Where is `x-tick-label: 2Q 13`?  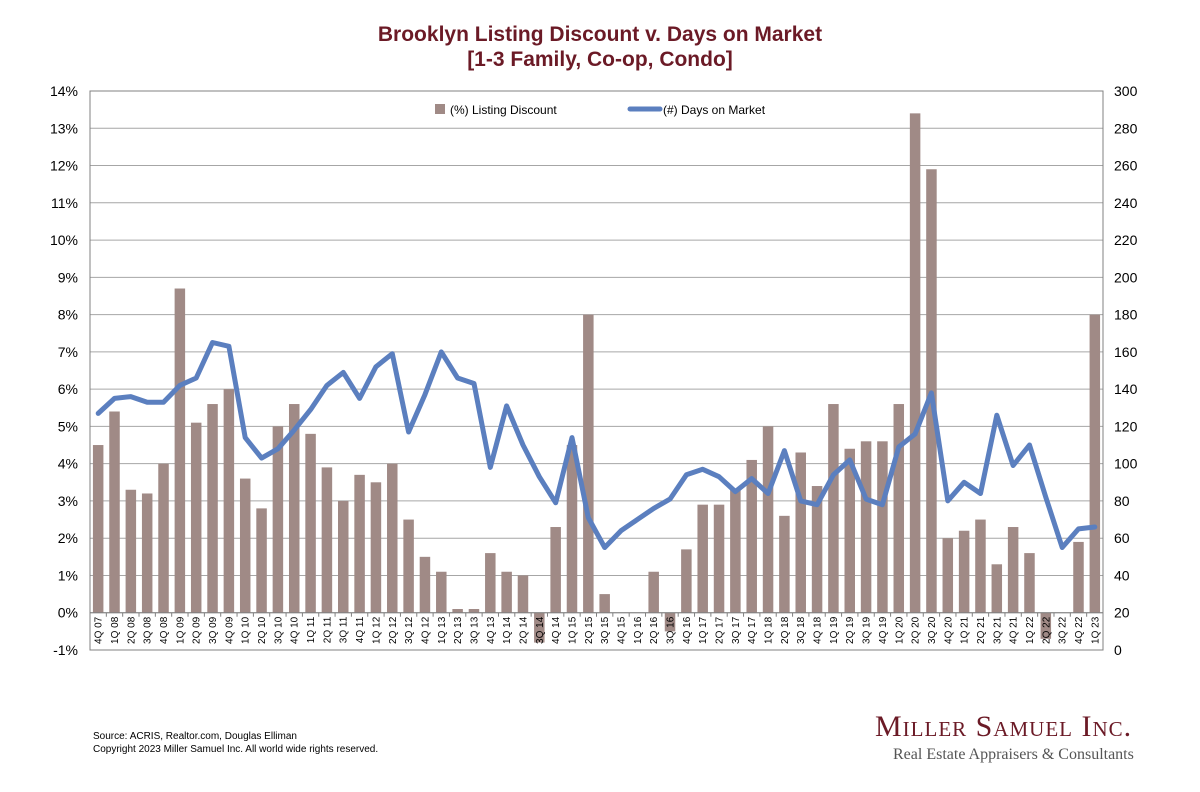
x-tick-label: 2Q 13 is located at coordinates (458, 630).